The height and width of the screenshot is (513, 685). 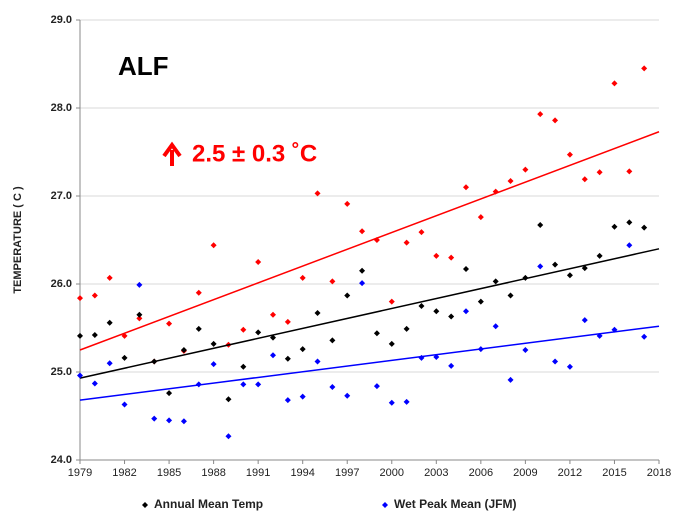 I want to click on y-tick-label: 29.0, so click(x=61, y=20).